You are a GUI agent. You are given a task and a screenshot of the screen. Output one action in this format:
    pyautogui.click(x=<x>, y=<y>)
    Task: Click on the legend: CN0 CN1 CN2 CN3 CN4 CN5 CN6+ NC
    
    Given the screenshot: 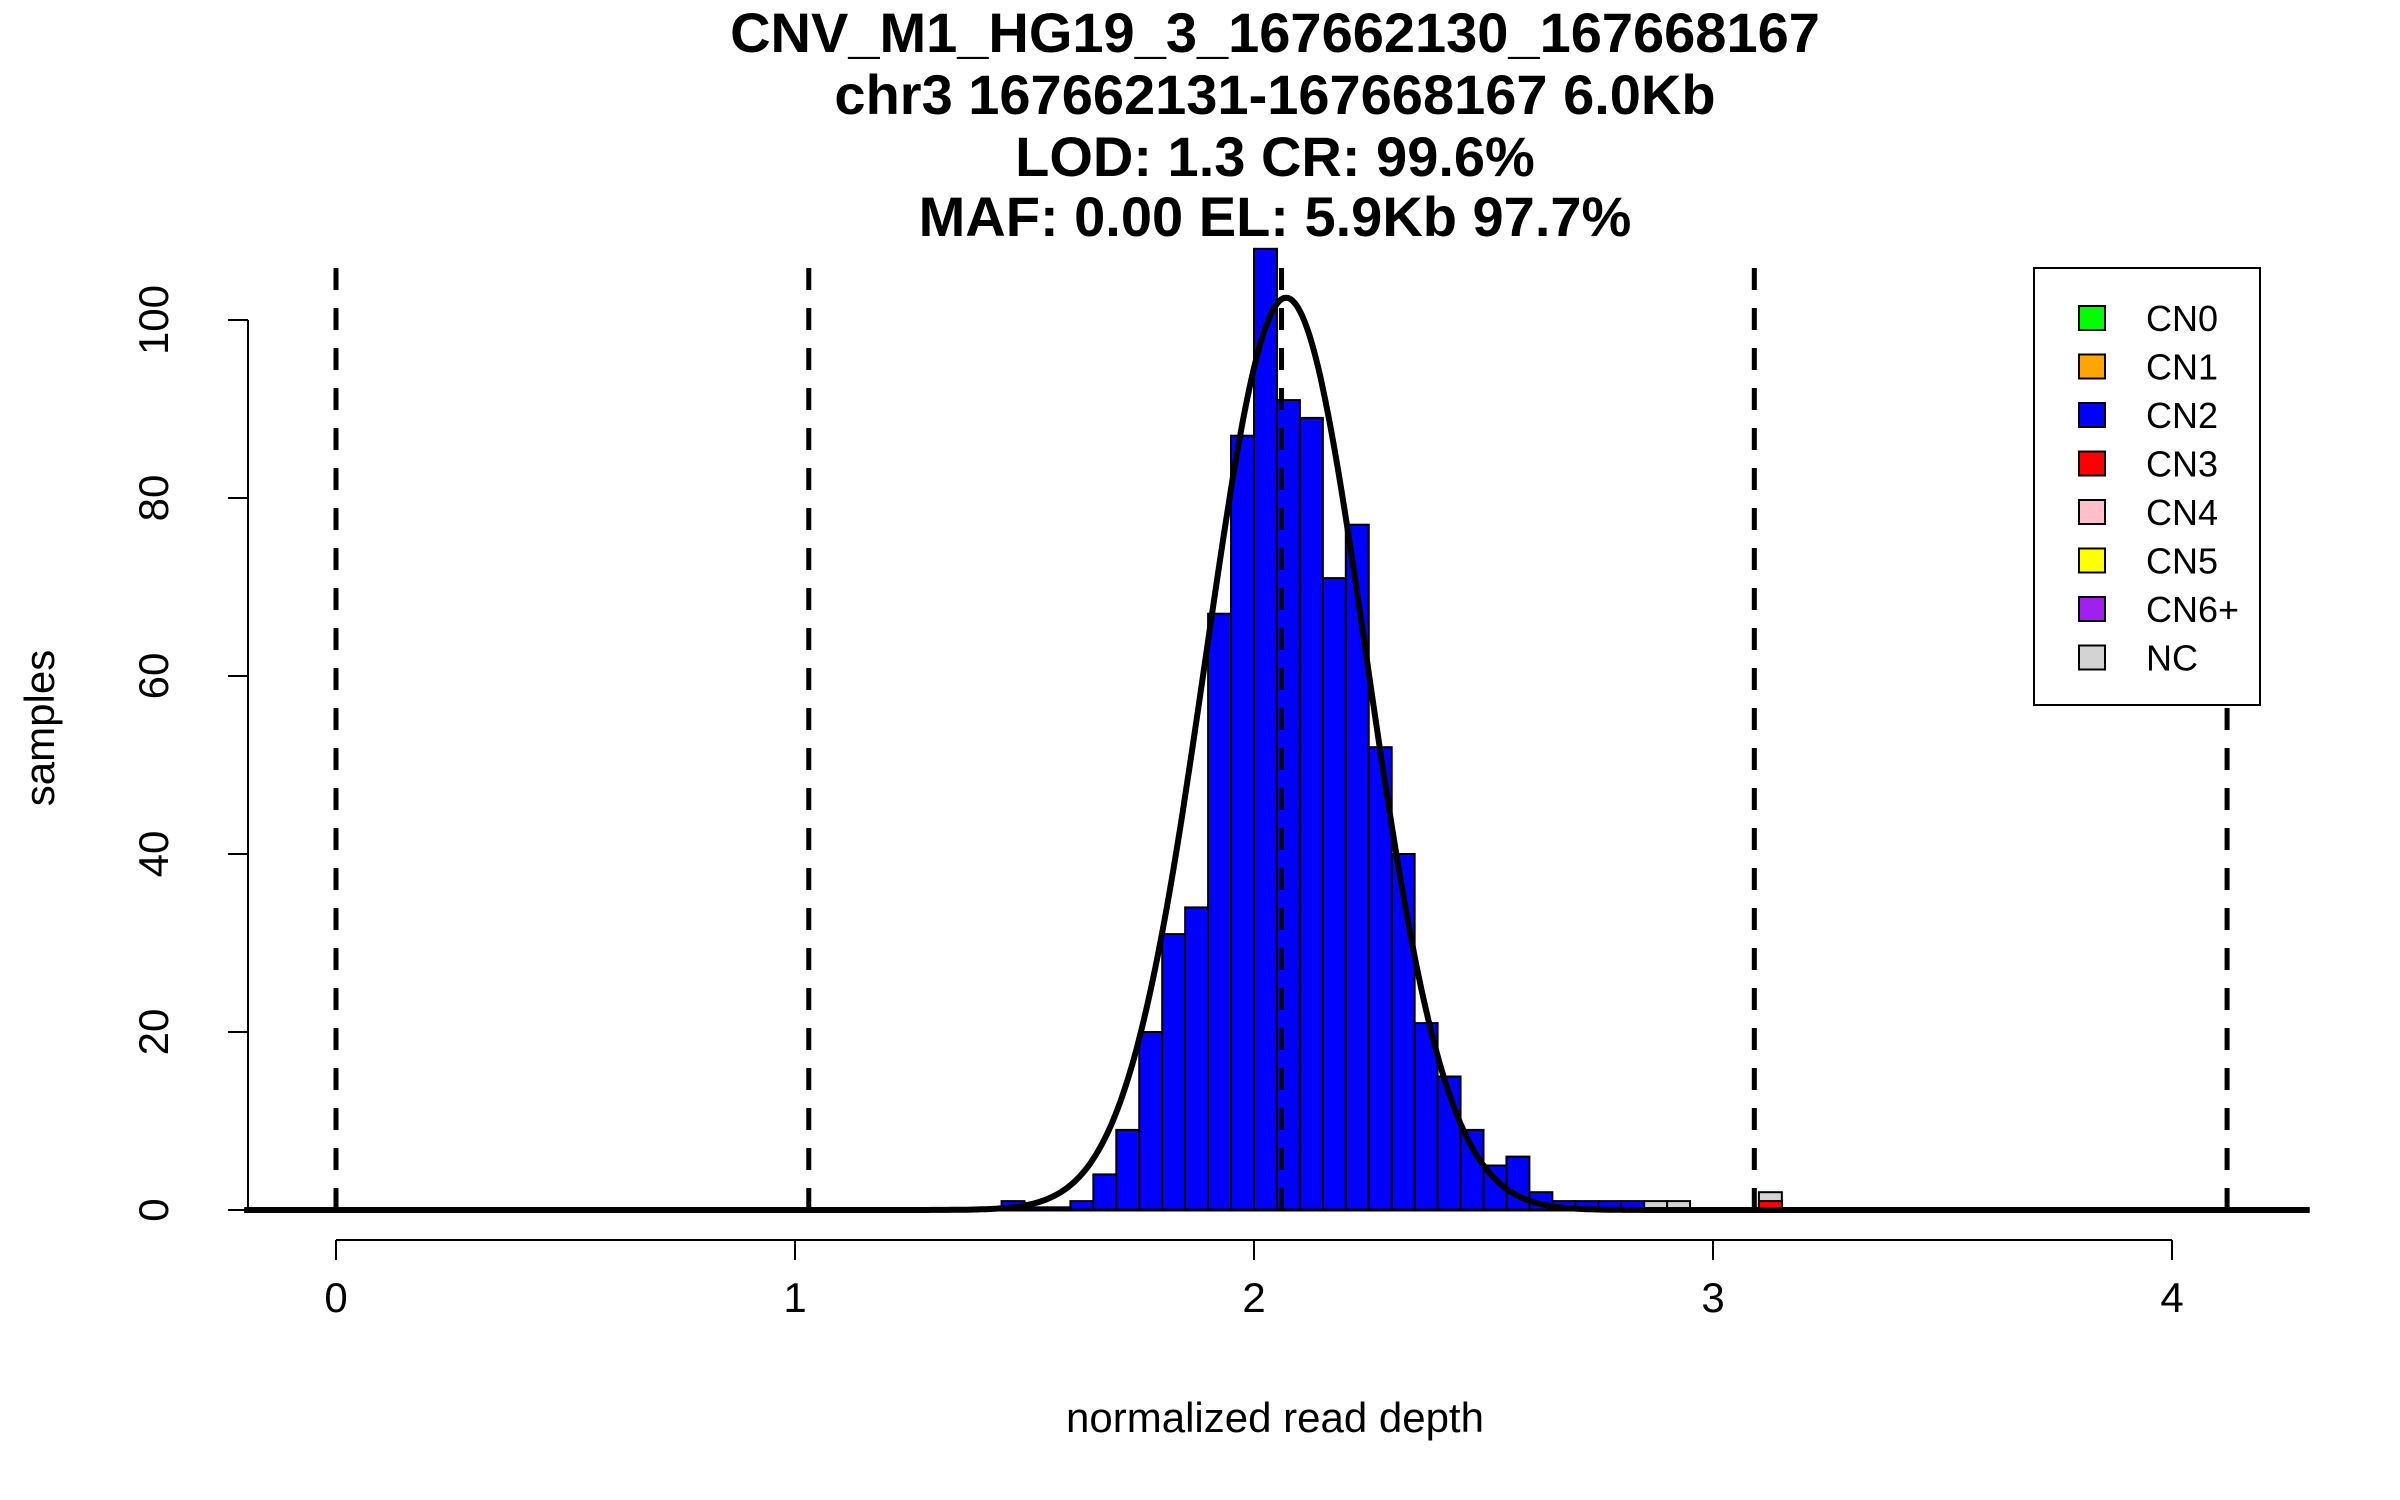 What is the action you would take?
    pyautogui.click(x=2147, y=486)
    